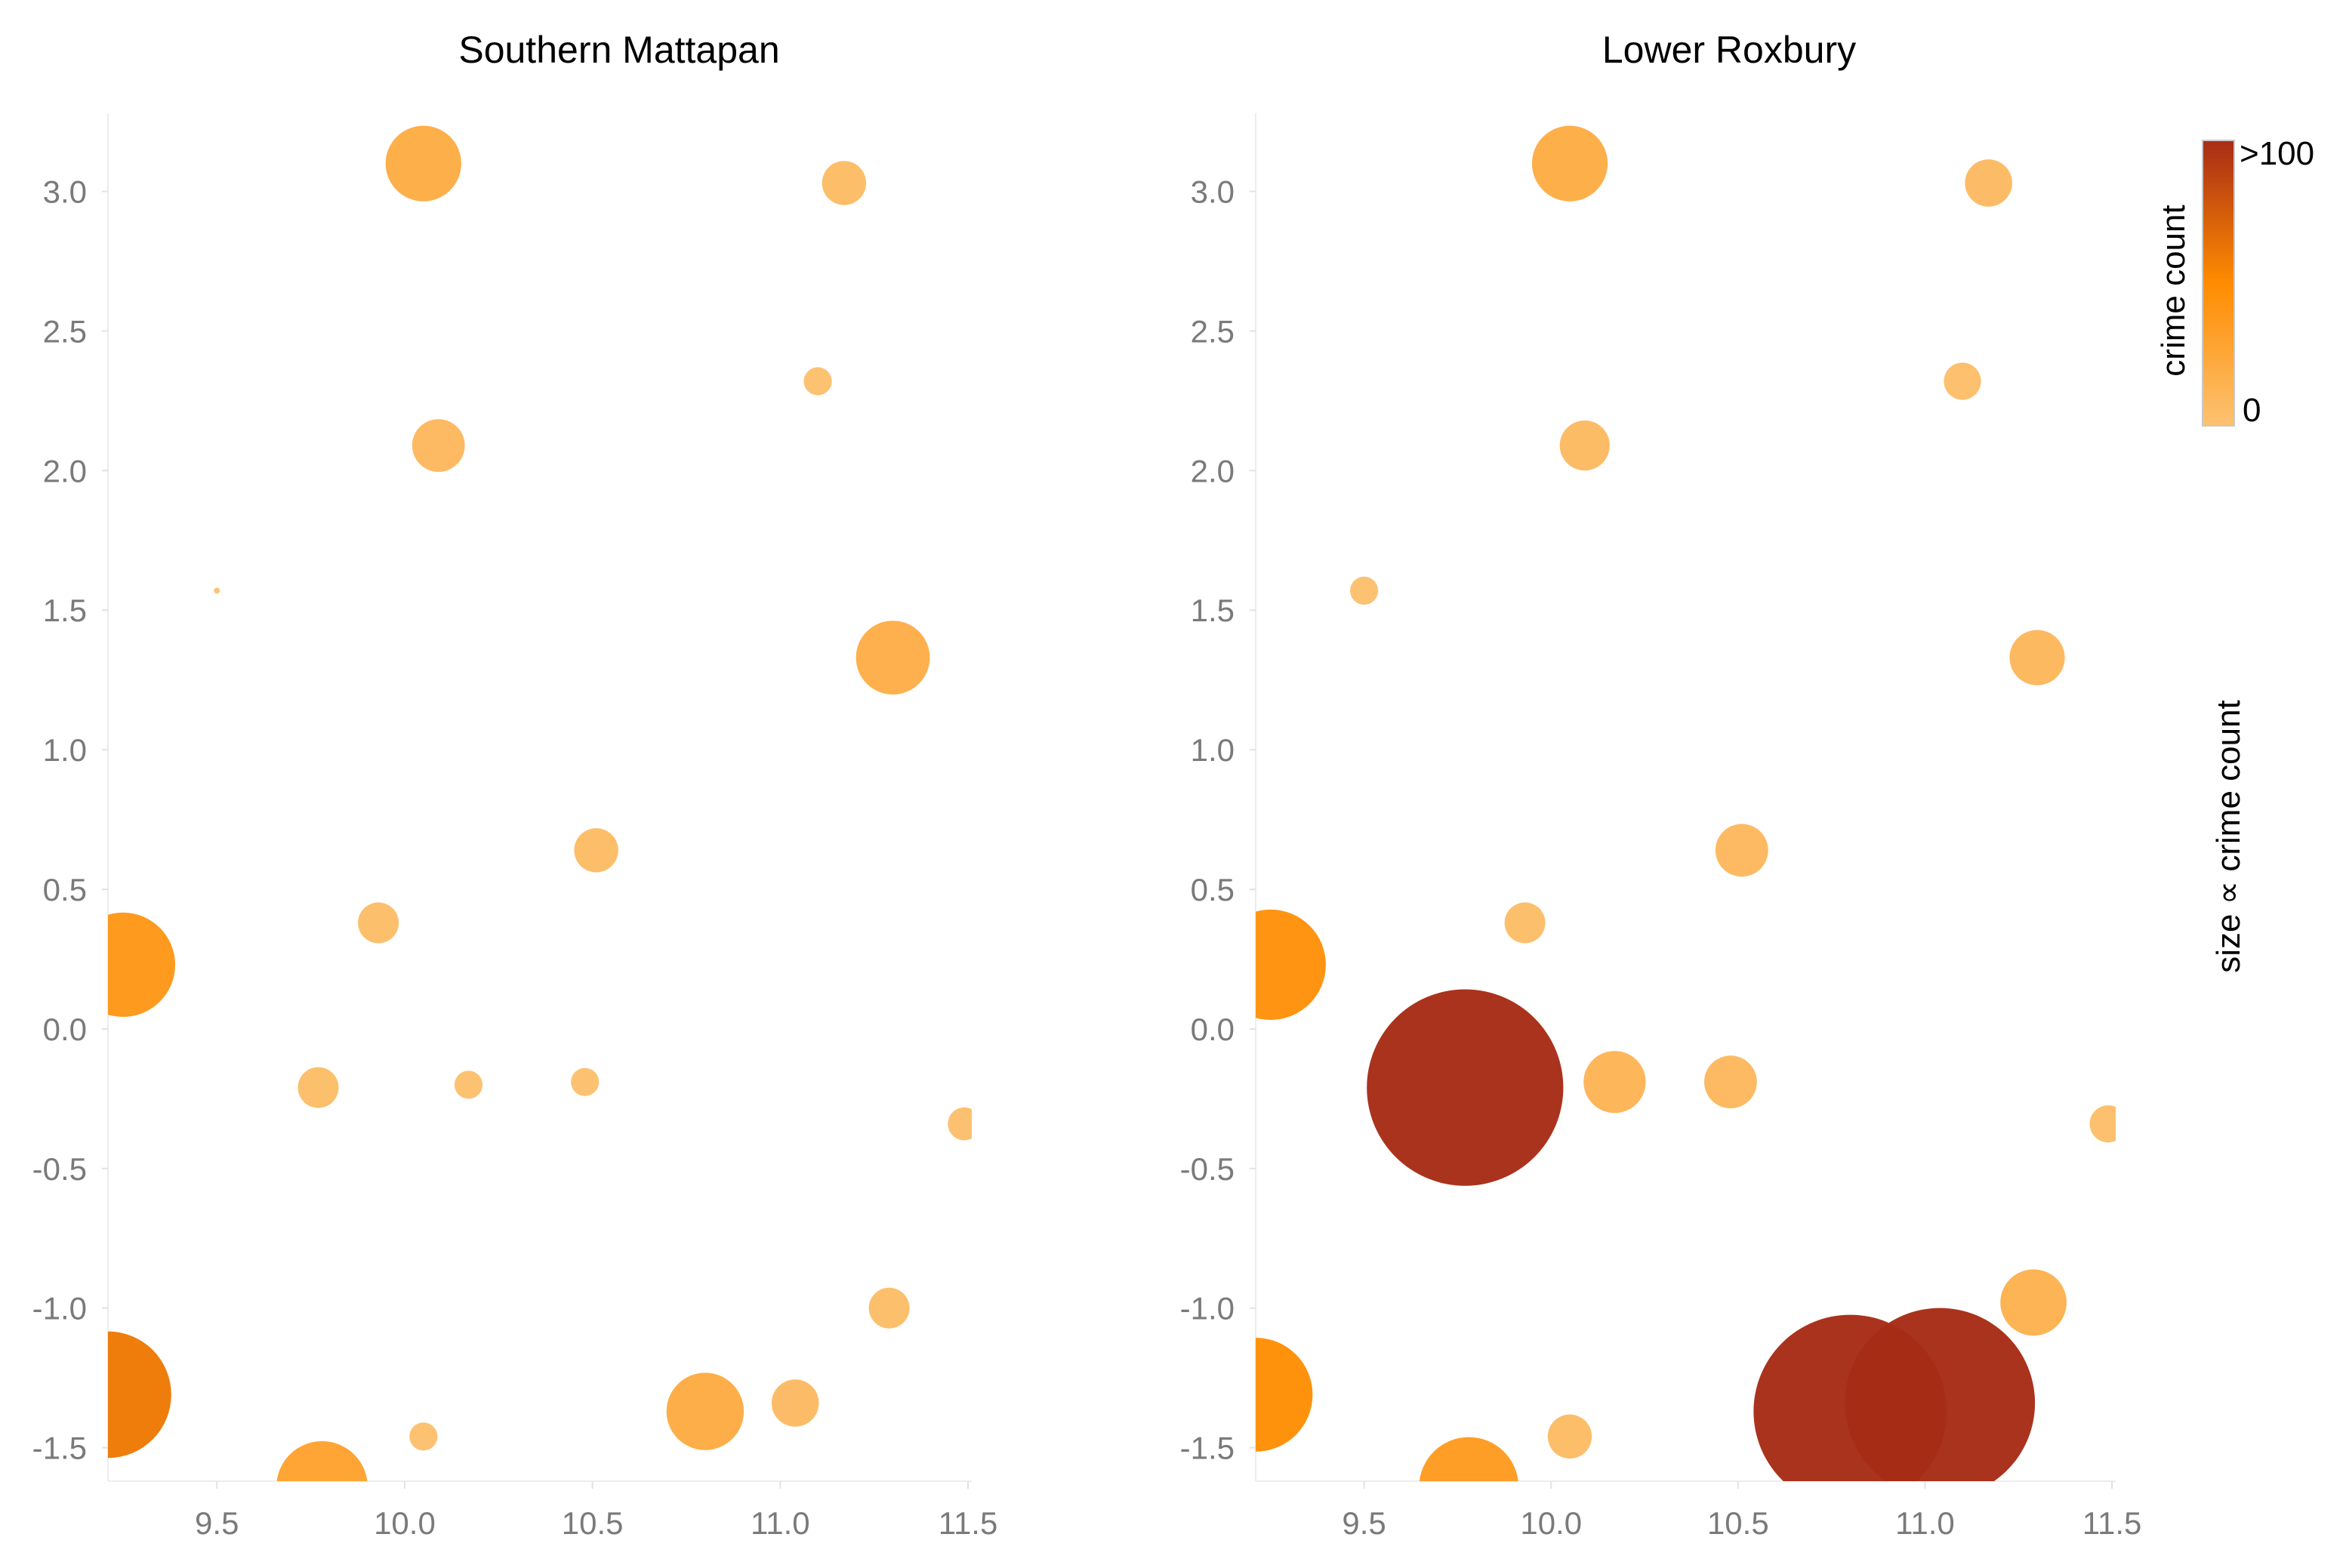 The width and height of the screenshot is (2346, 1568). Describe the element at coordinates (2277, 153) in the screenshot. I see `colorbar-max-label: >100` at that location.